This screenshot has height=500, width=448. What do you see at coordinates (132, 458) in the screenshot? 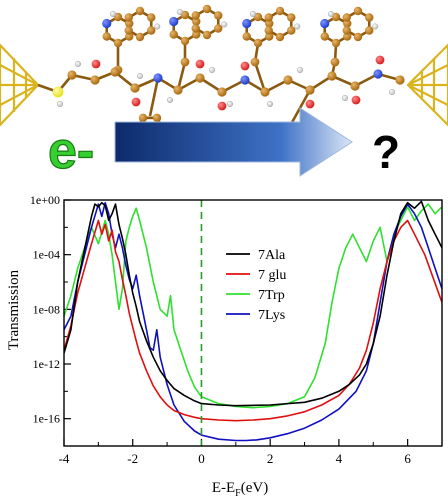
I see `x-tick-label: -2` at bounding box center [132, 458].